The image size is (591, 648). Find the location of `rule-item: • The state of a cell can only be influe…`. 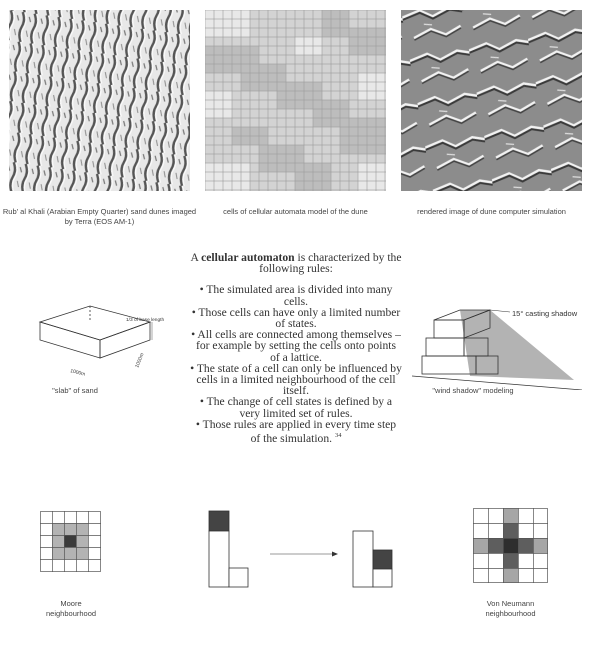

rule-item: • The state of a cell can only be influe… is located at coordinates (296, 379).